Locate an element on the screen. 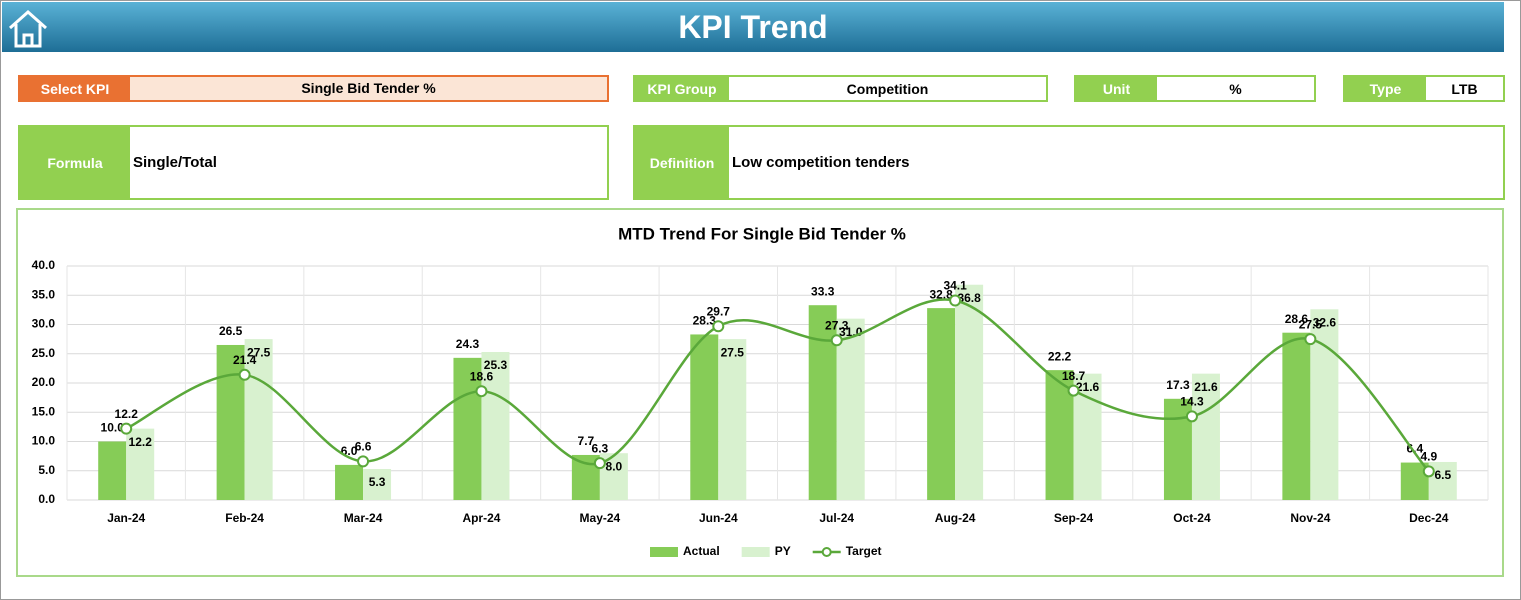  y-tick-label: 10.0 is located at coordinates (44, 441).